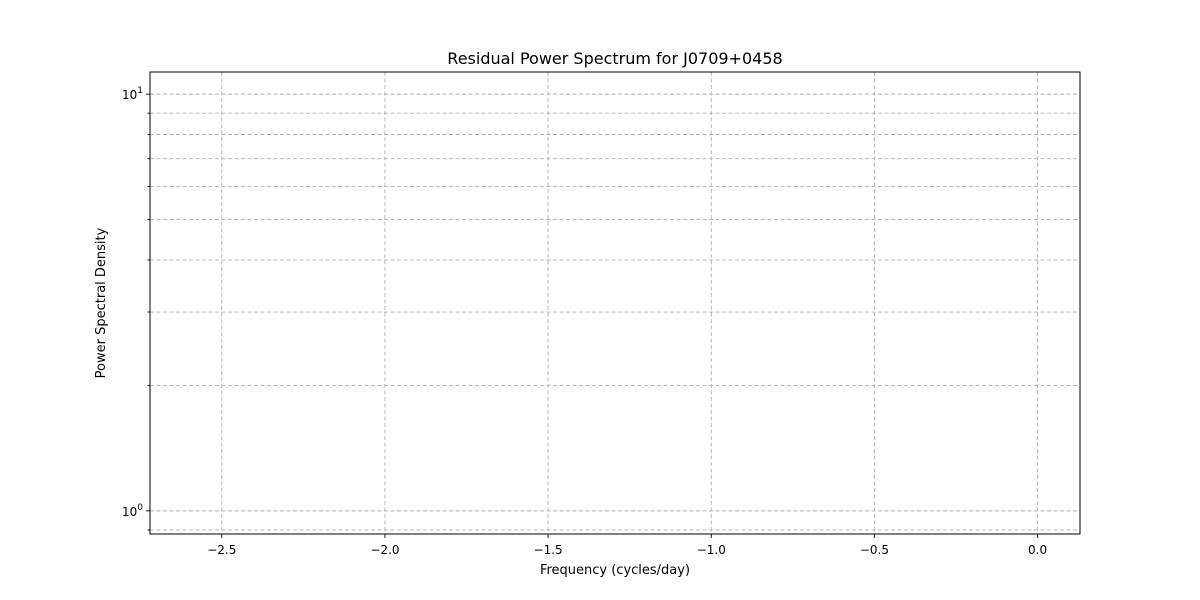 The height and width of the screenshot is (600, 1200). What do you see at coordinates (384, 550) in the screenshot?
I see `x-tick-label: −2.0` at bounding box center [384, 550].